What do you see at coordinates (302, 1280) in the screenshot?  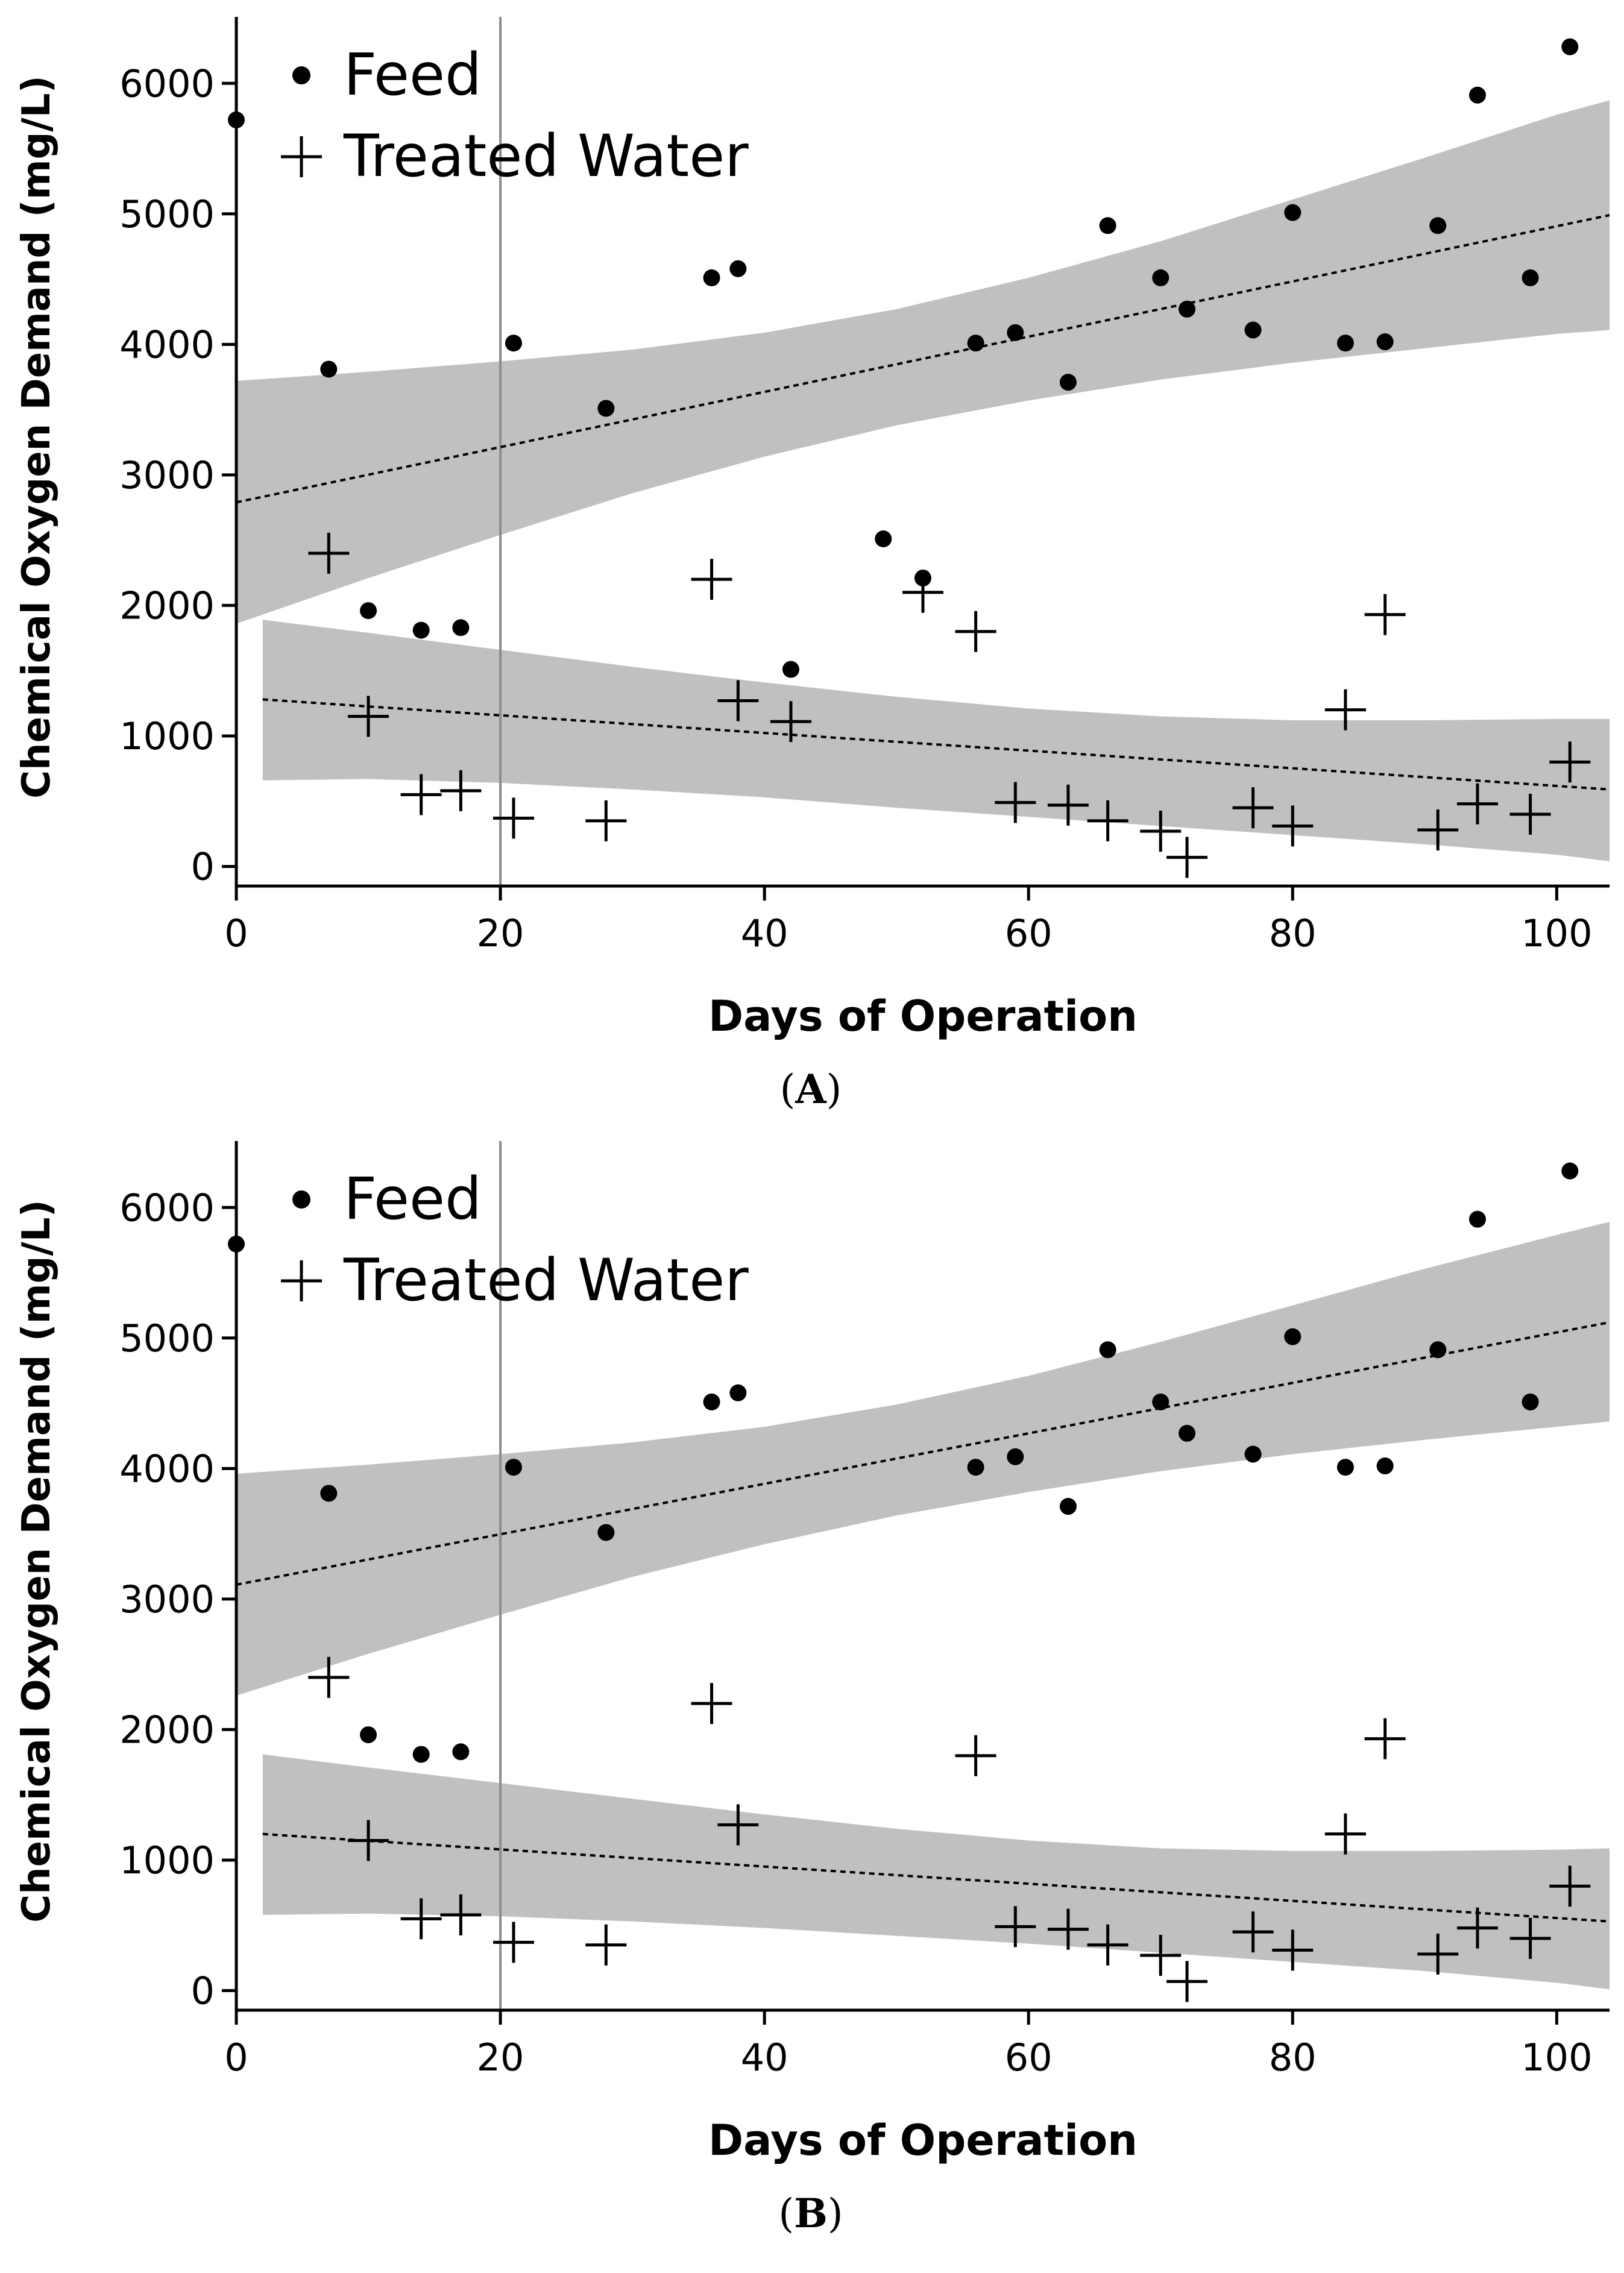 I see `chart-b-legend-treated-marker` at bounding box center [302, 1280].